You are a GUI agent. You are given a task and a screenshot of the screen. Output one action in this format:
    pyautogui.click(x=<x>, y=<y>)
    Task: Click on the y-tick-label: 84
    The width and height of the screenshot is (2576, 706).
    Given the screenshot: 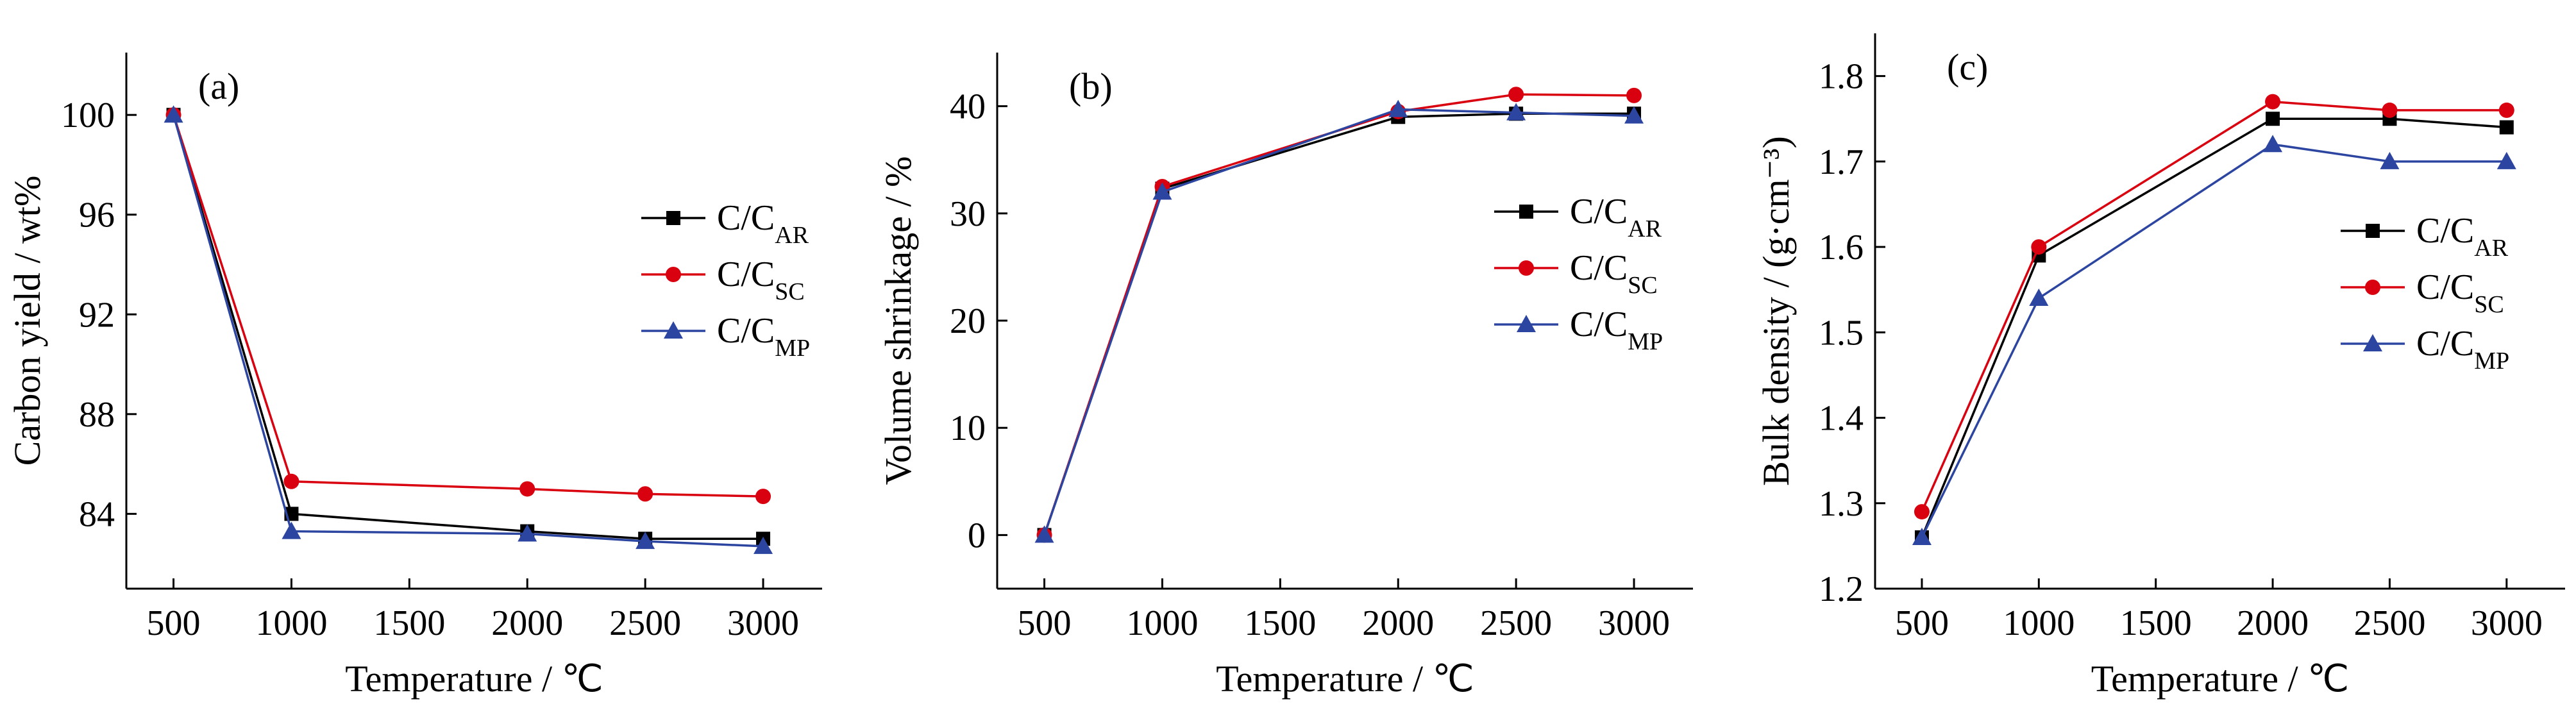 What is the action you would take?
    pyautogui.click(x=97, y=514)
    